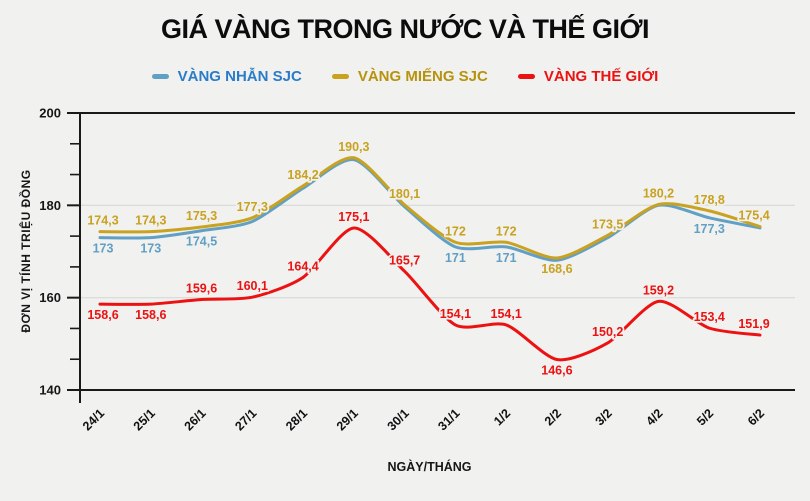  I want to click on data-label: 175,4, so click(753, 216).